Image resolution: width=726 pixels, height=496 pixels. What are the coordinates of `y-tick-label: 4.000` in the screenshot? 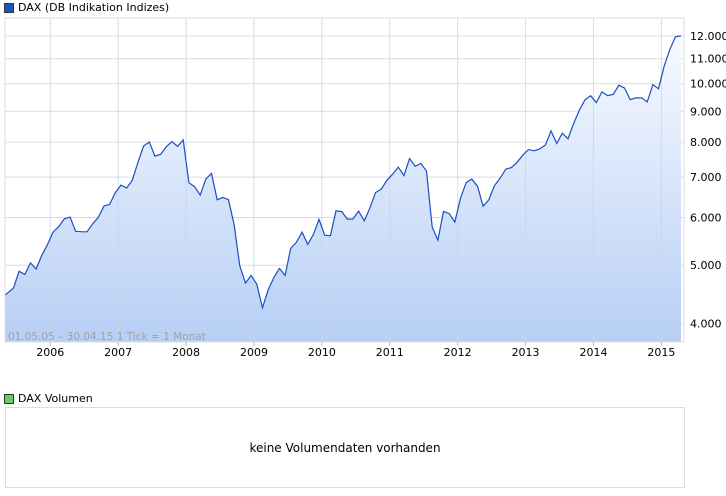 It's located at (706, 324).